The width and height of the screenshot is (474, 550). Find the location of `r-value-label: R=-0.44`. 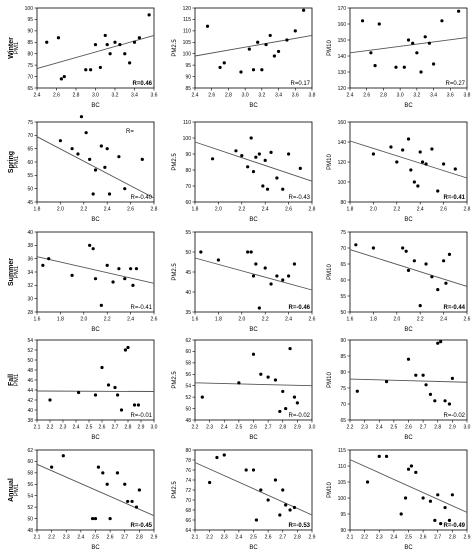

r-value-label: R=-0.44 is located at coordinates (454, 308).